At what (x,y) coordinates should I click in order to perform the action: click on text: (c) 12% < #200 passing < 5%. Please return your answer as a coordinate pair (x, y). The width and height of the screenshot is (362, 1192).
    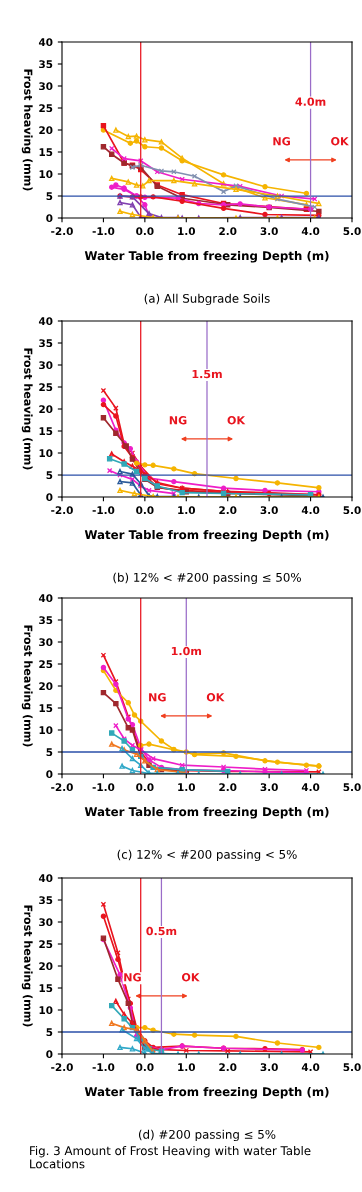
    Looking at the image, I should click on (207, 855).